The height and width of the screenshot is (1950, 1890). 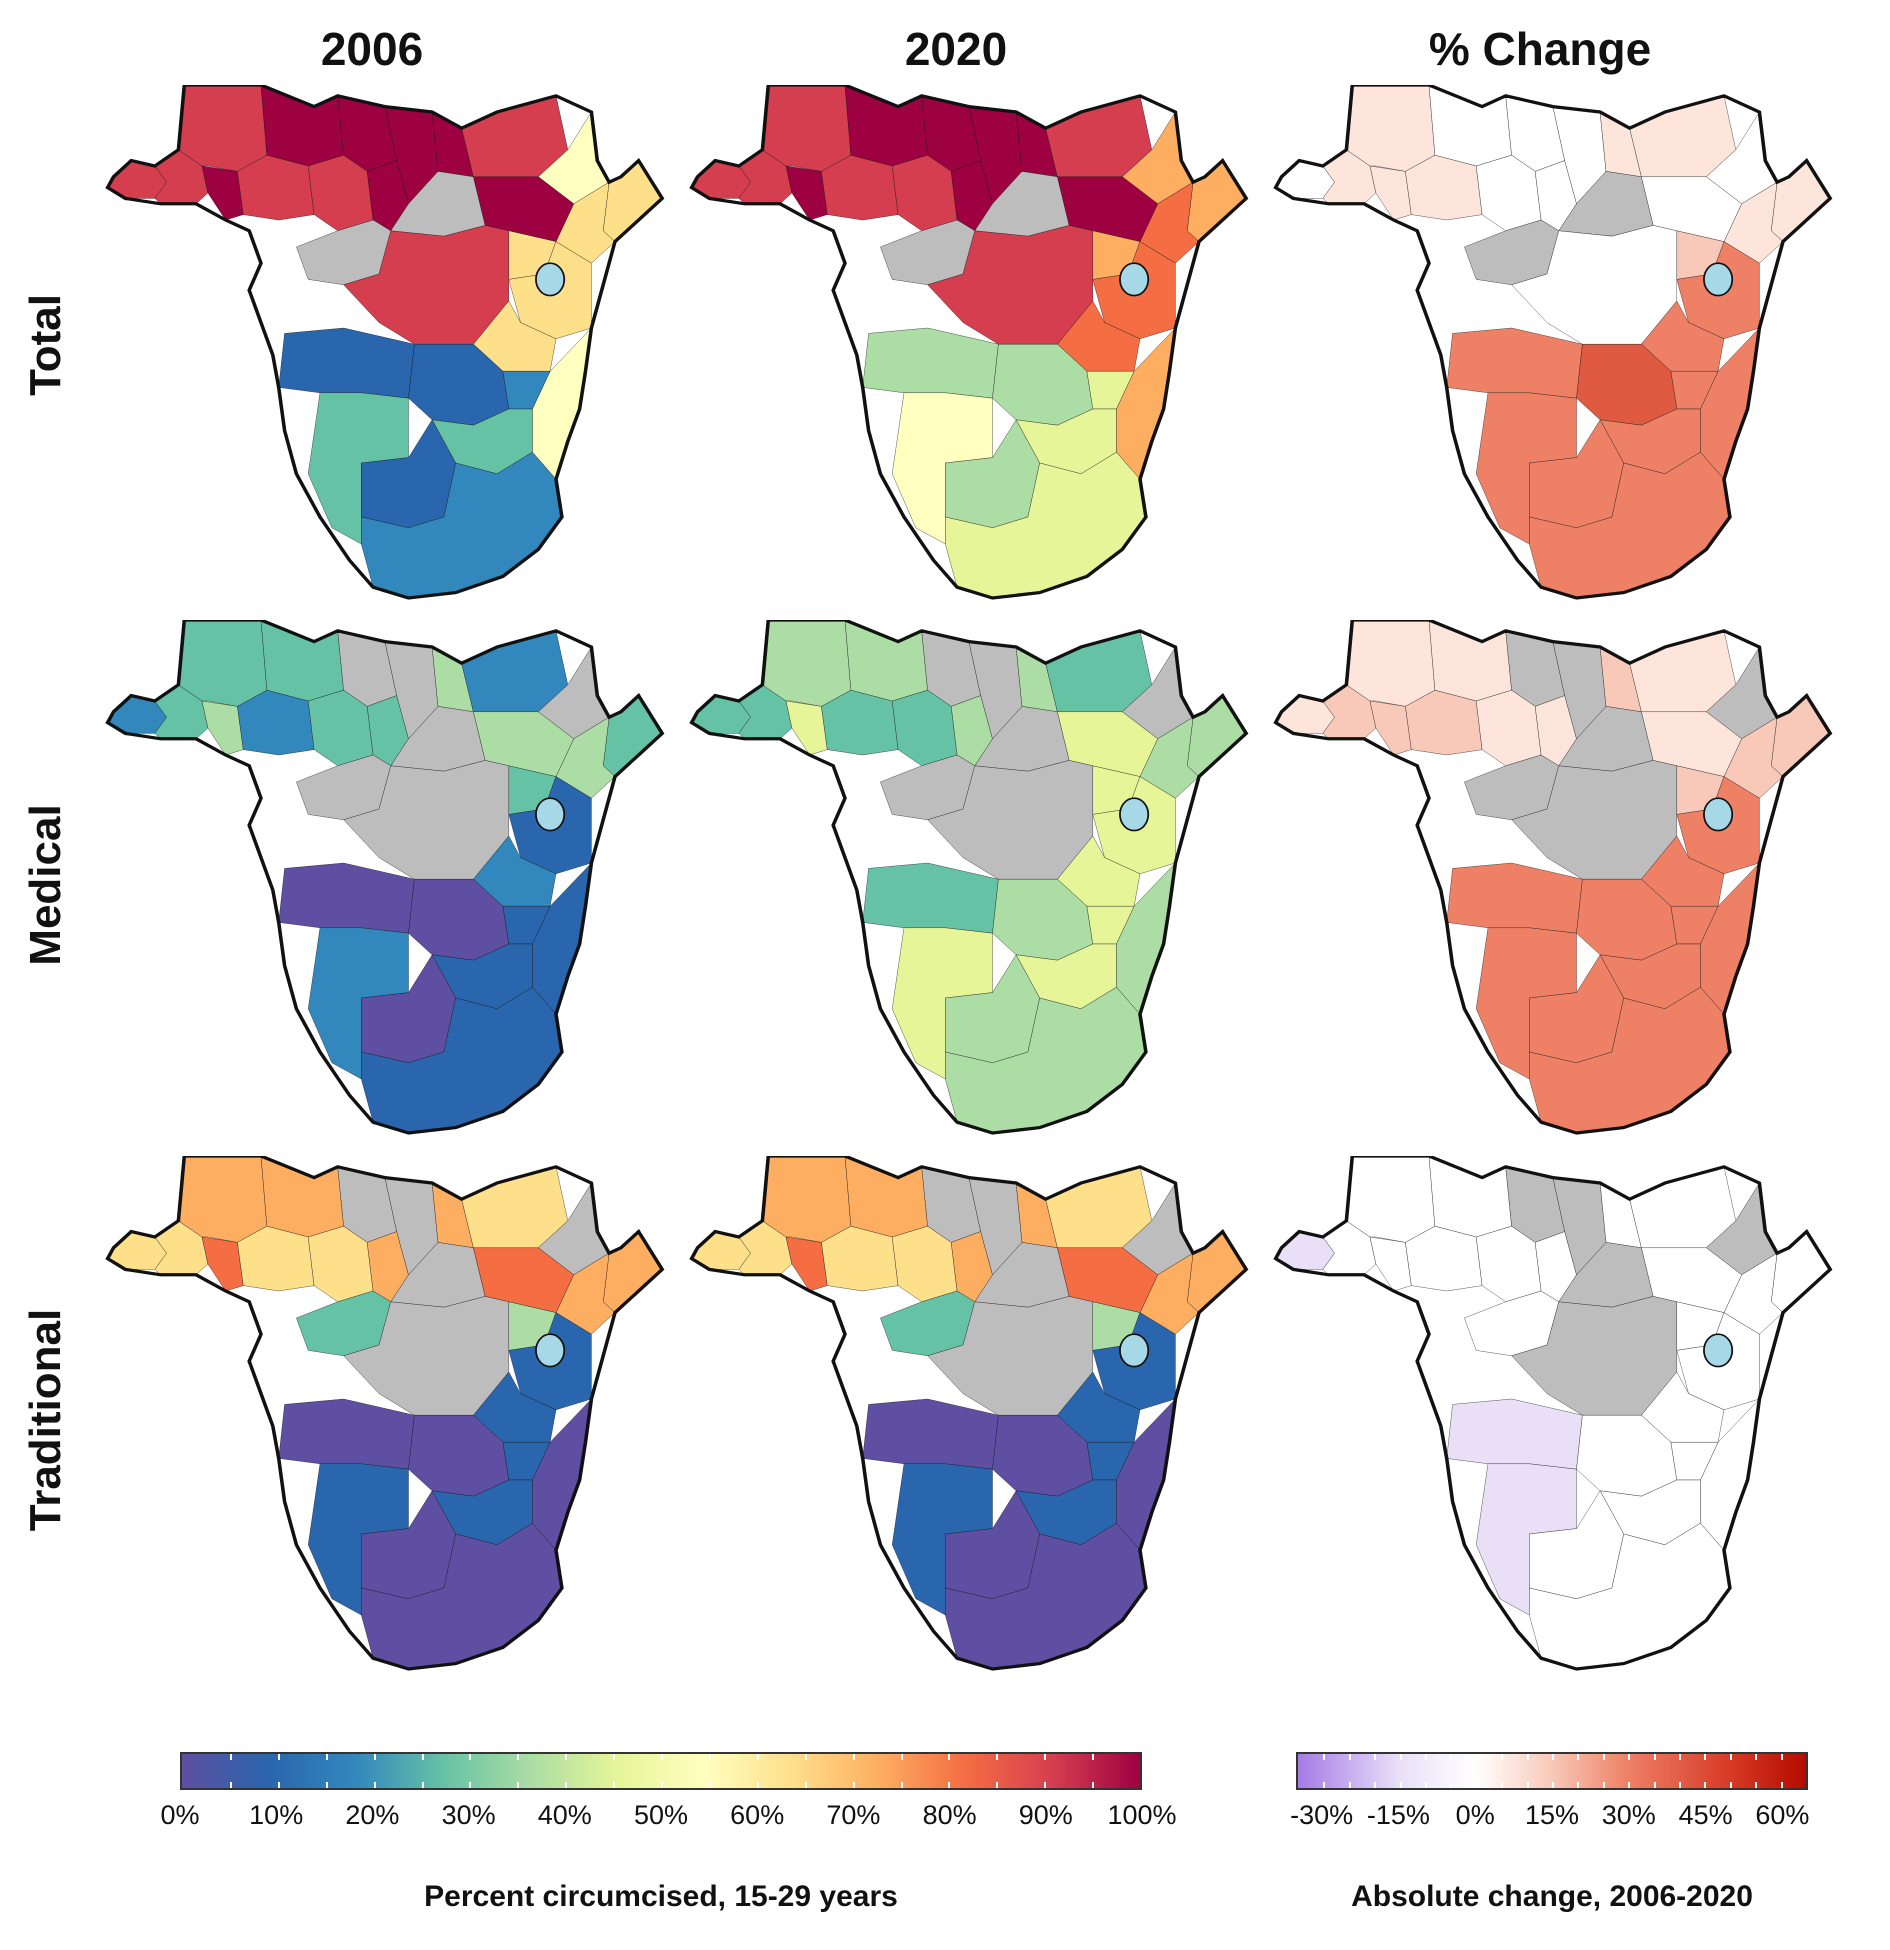 What do you see at coordinates (564, 1815) in the screenshot?
I see `colorbar-tick-label: 40%` at bounding box center [564, 1815].